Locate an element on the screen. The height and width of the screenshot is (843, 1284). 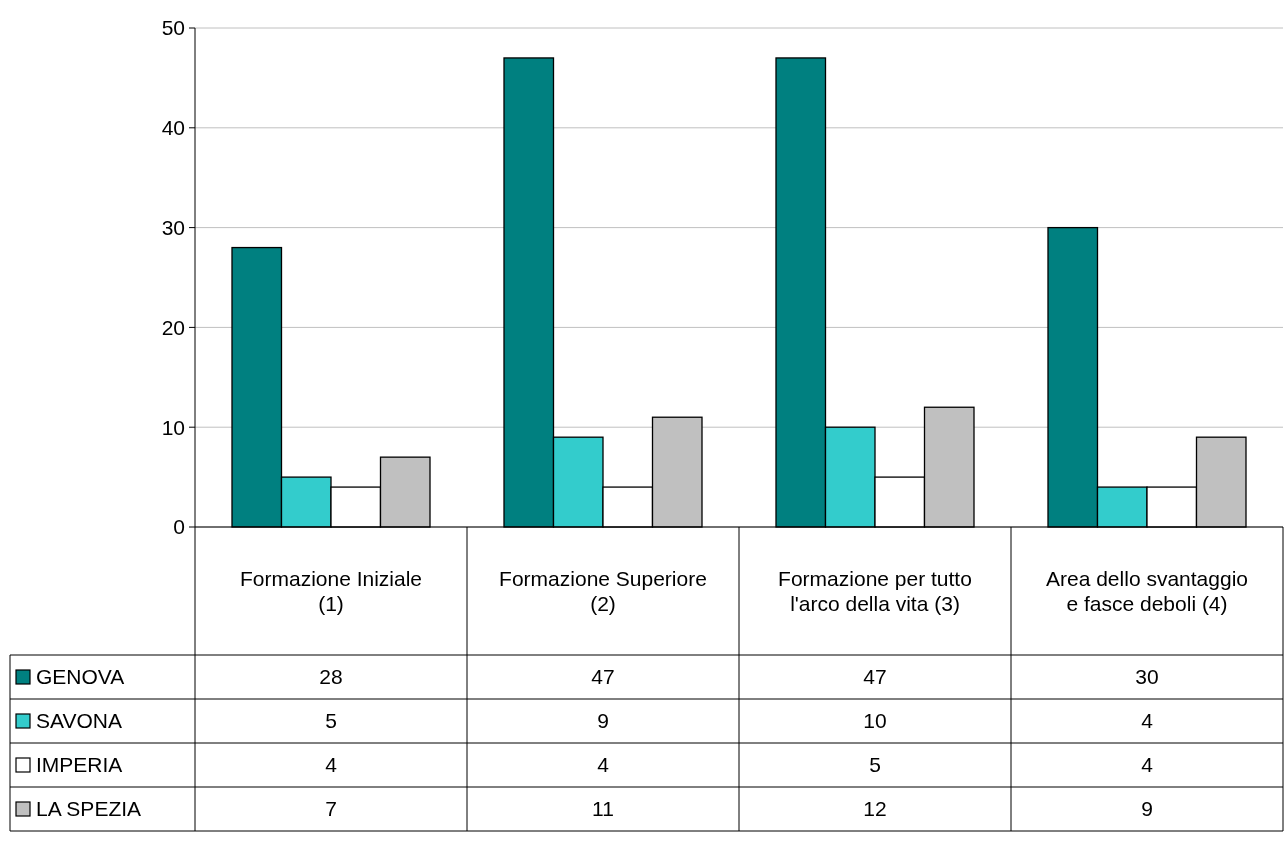
data-label: 30 is located at coordinates (1147, 677).